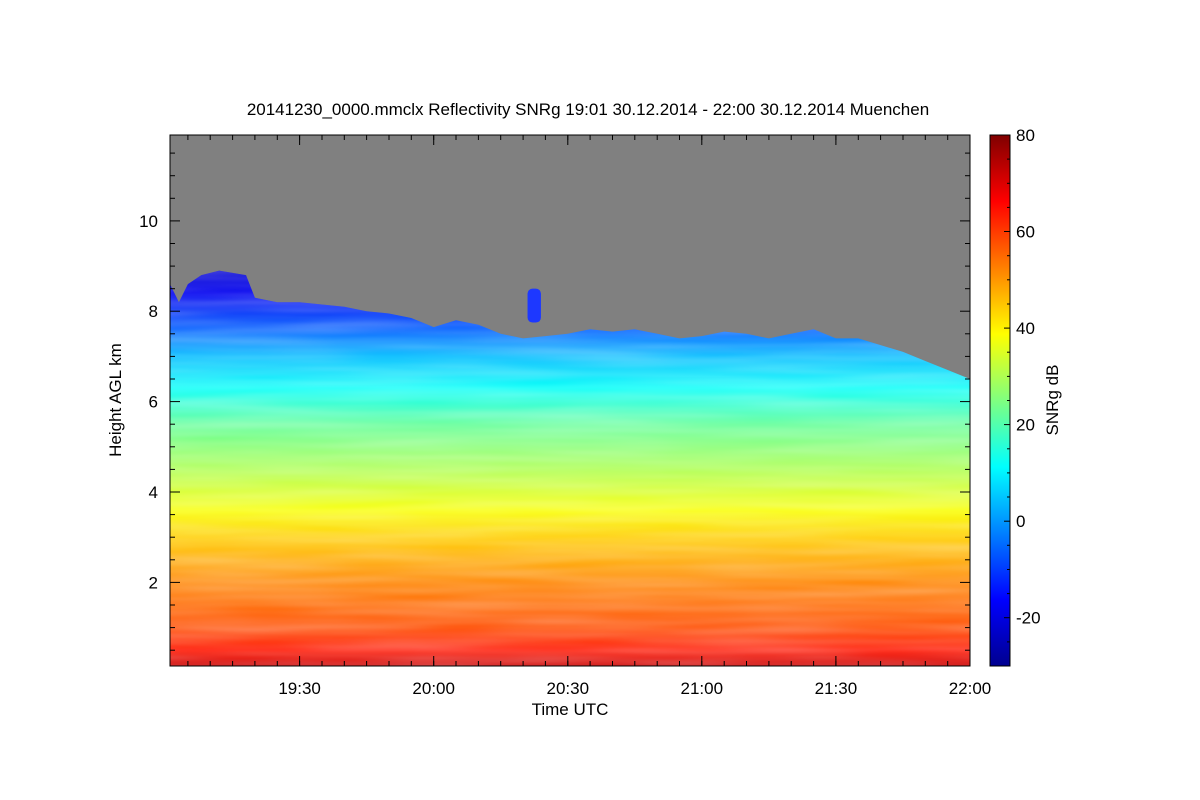  What do you see at coordinates (568, 688) in the screenshot?
I see `x-tick-label: 20:30` at bounding box center [568, 688].